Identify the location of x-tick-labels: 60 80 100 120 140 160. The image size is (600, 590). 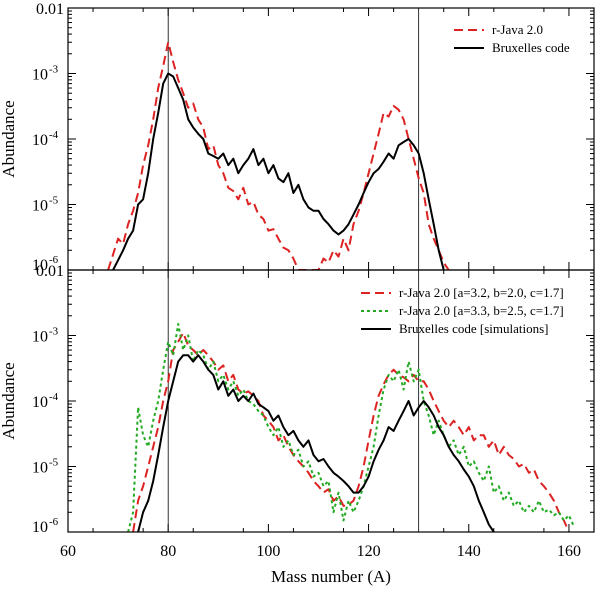
(320, 551).